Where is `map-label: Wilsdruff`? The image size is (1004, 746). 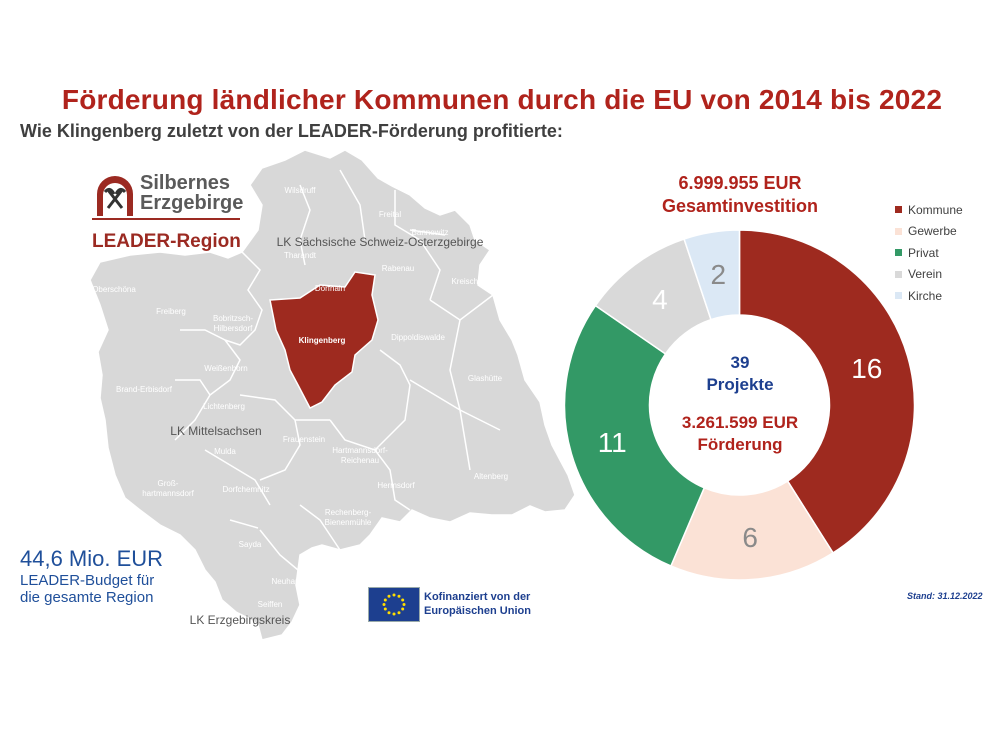
map-label: Wilsdruff is located at coordinates (301, 190).